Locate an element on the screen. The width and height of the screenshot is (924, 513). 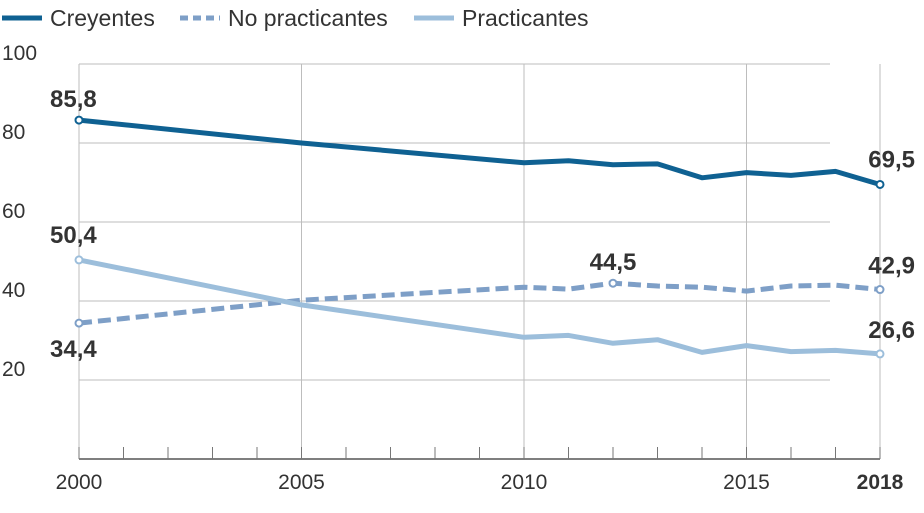
y-tick-label: 100 is located at coordinates (19, 53).